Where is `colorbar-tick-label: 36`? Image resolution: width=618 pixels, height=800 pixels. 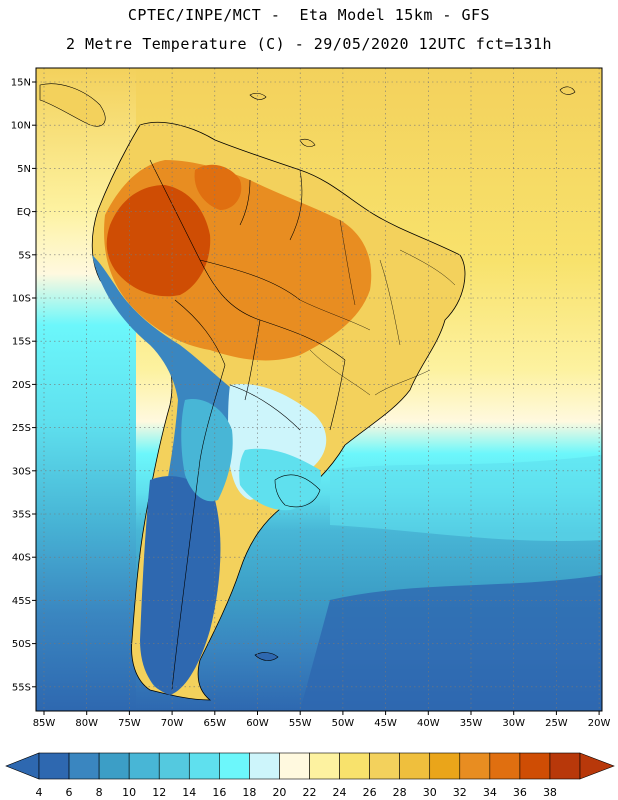 colorbar-tick-label: 36 is located at coordinates (520, 792).